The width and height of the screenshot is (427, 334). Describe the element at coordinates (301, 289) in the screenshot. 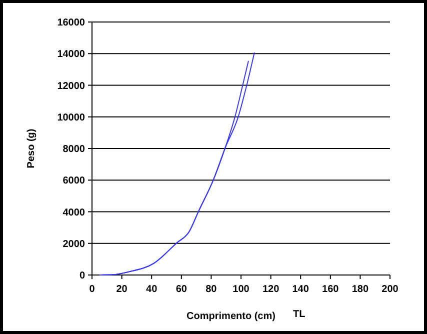

I see `x-tick-label: 140` at that location.